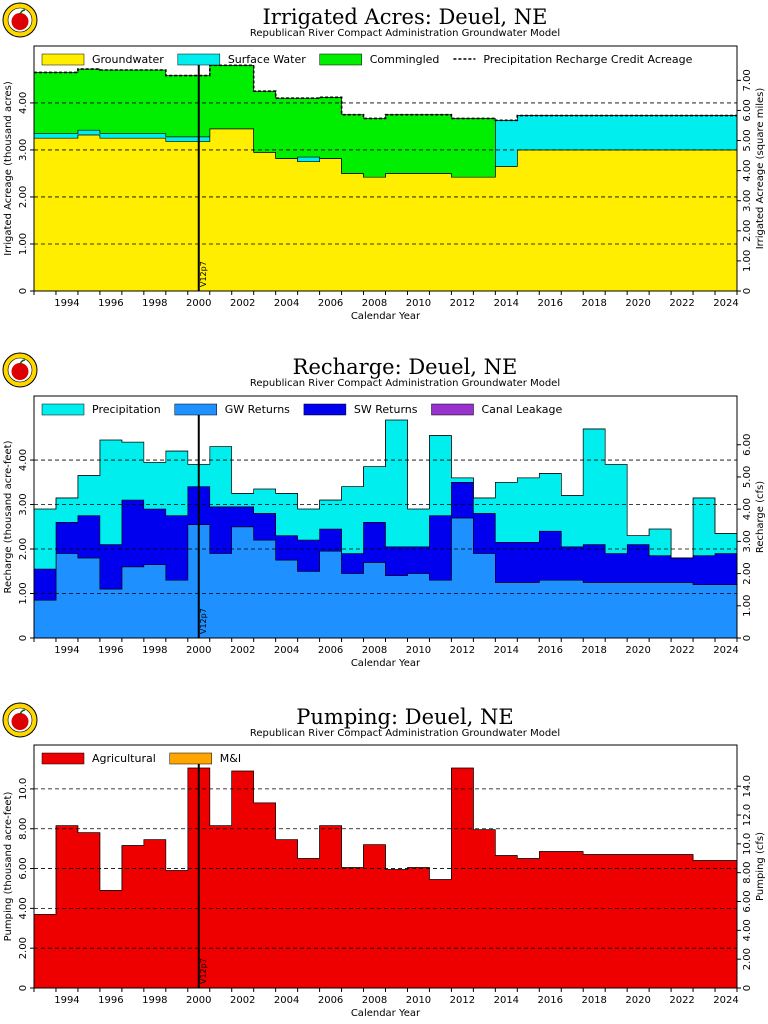 The height and width of the screenshot is (1024, 768). Describe the element at coordinates (747, 80) in the screenshot. I see `y2-tick-label: 7.00` at that location.